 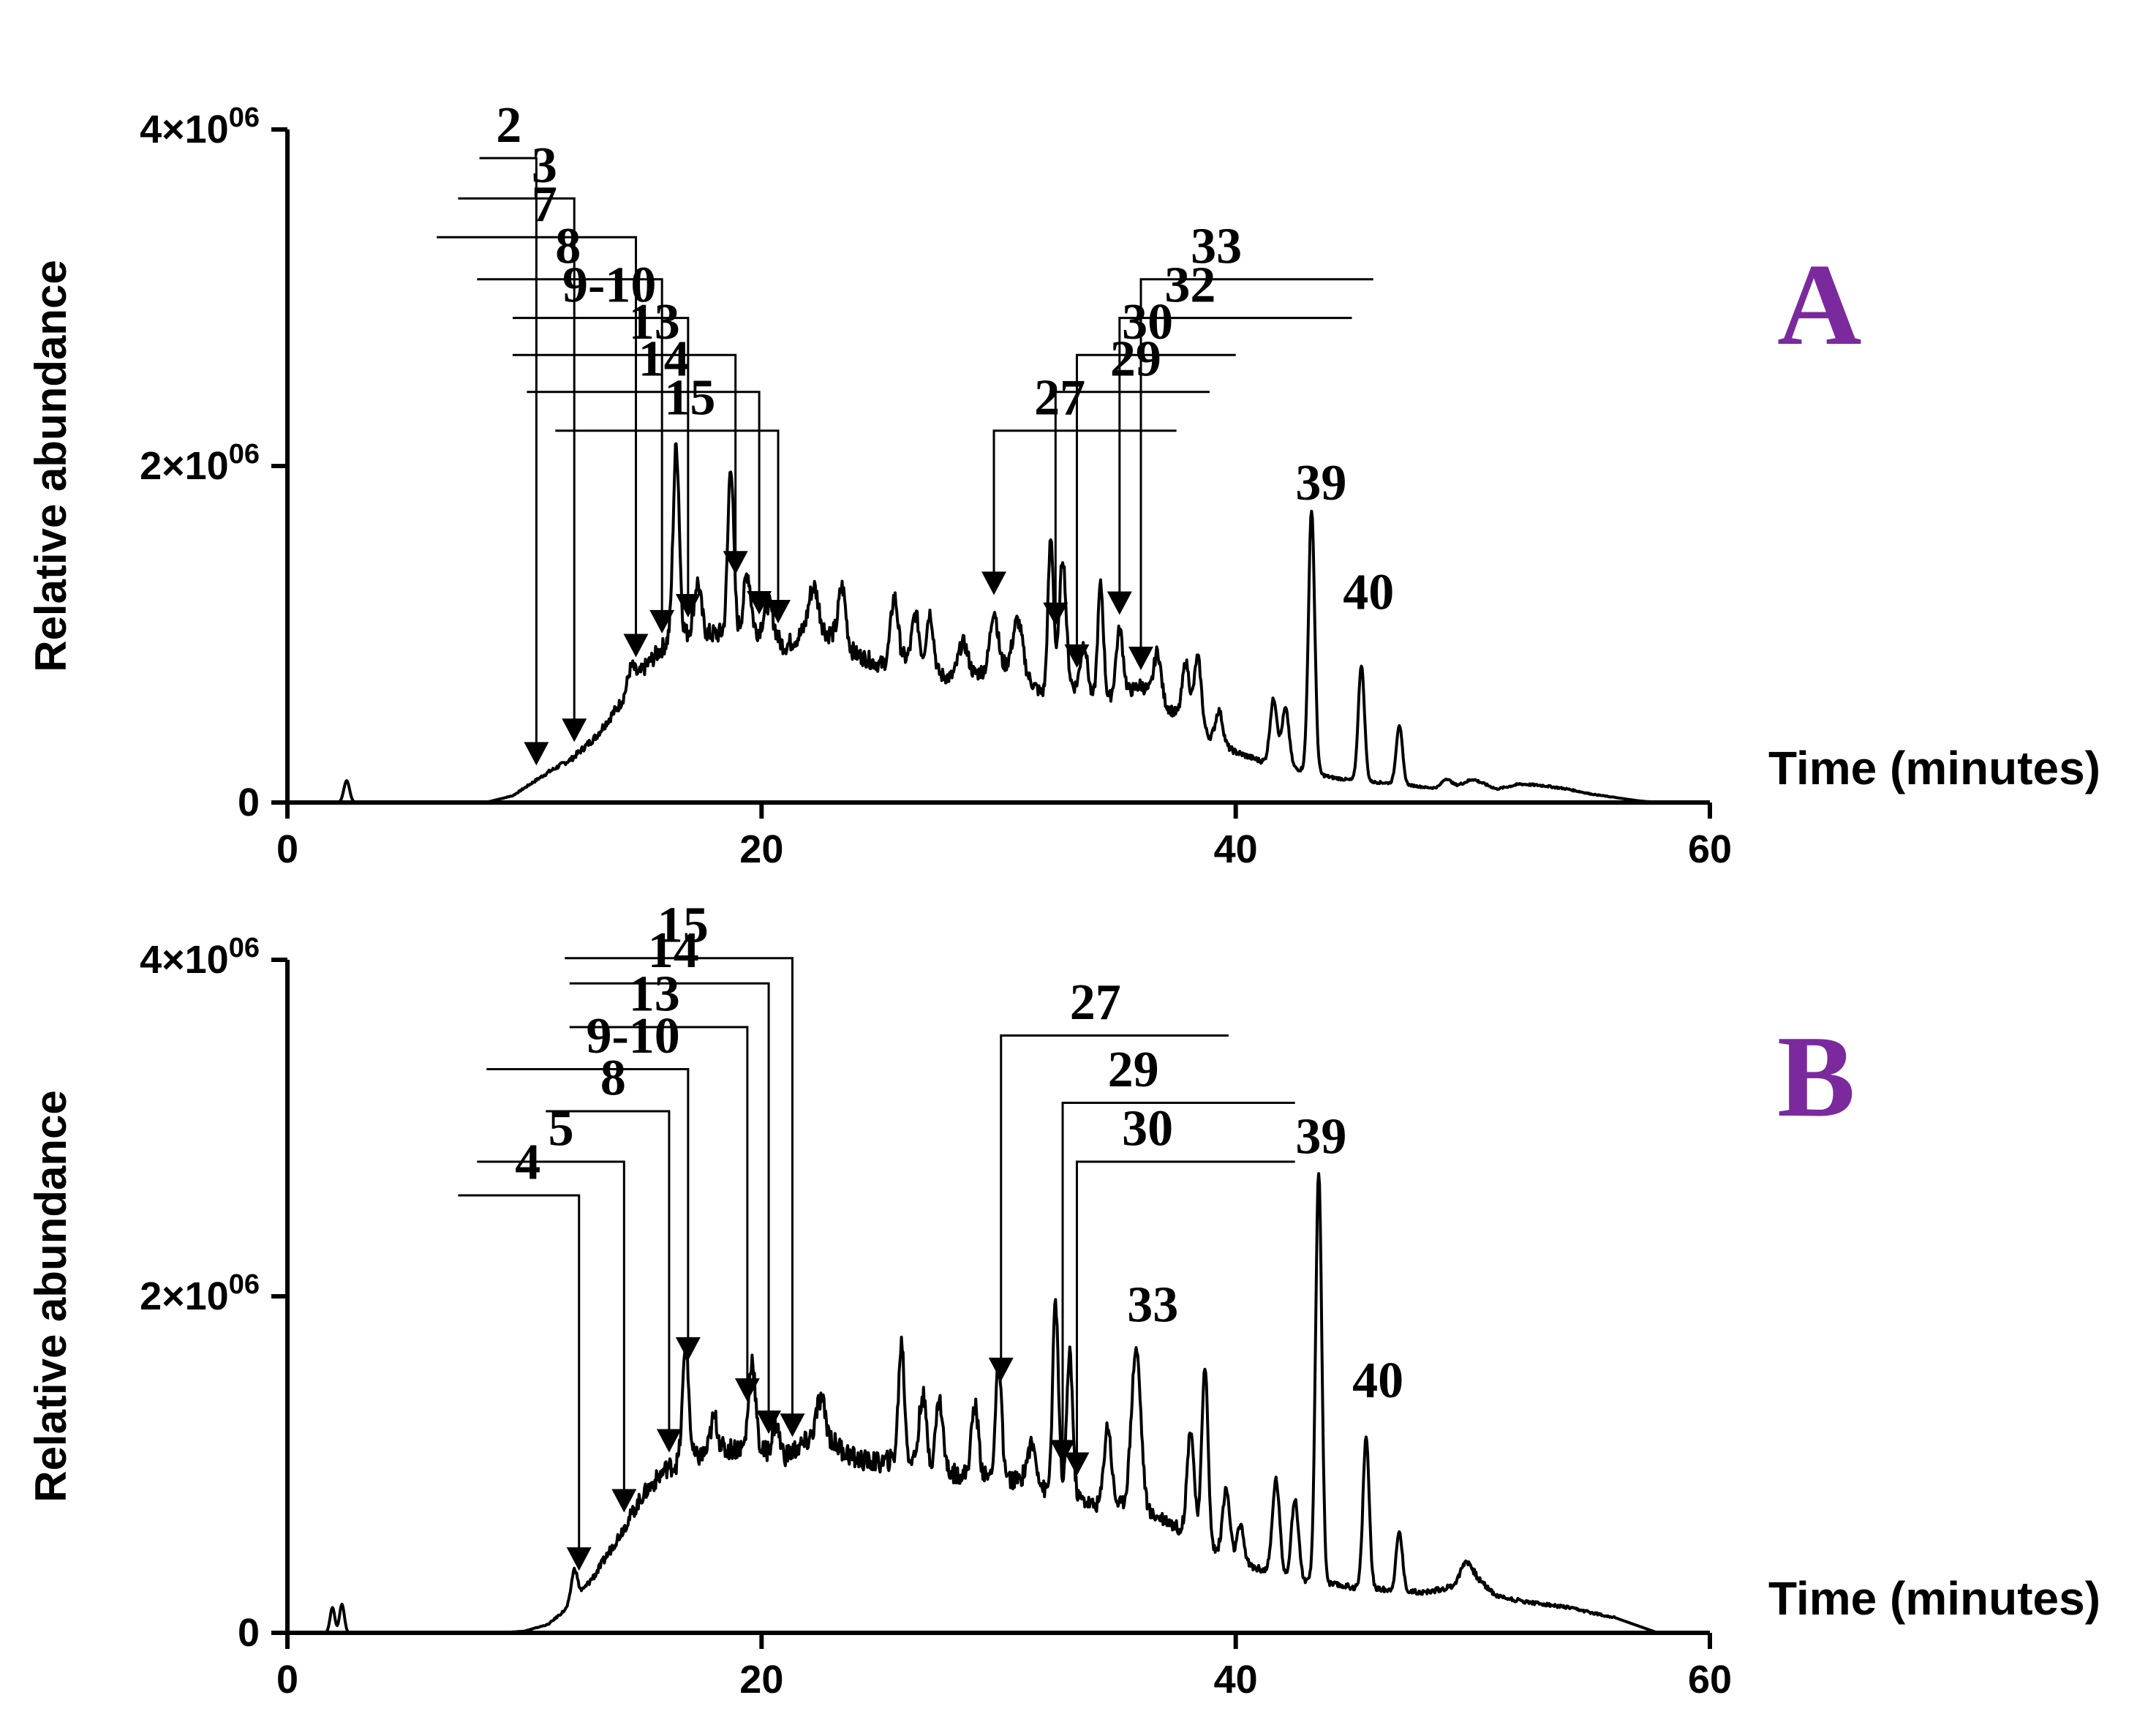 I want to click on annotation-label: 27, so click(x=1095, y=1002).